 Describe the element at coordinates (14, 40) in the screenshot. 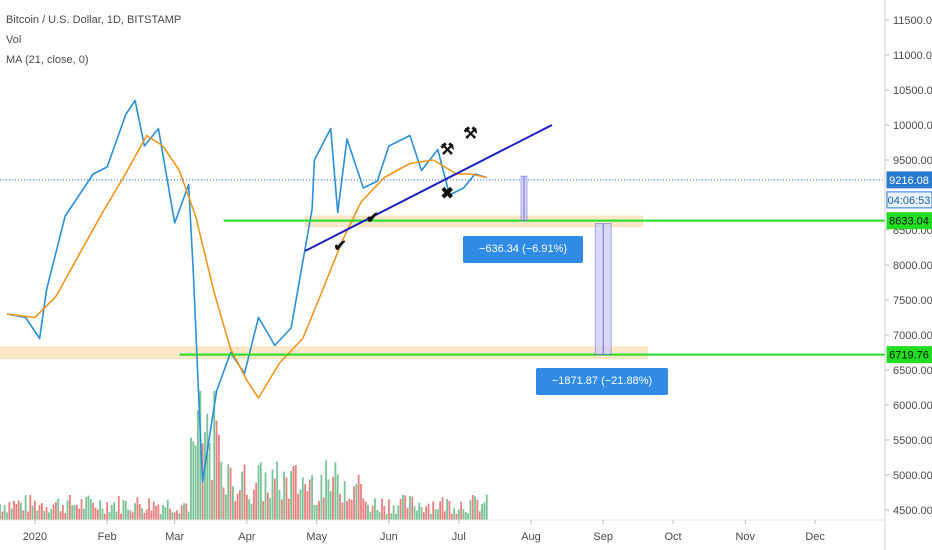

I see `volume-label: Vol` at that location.